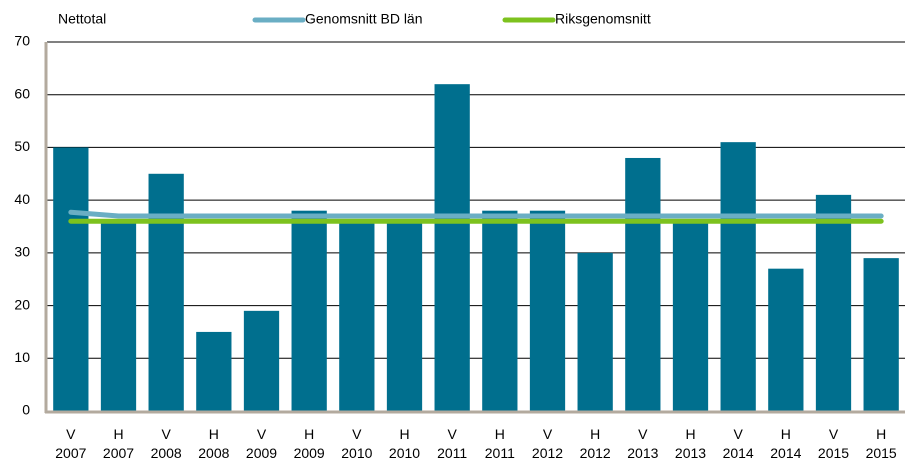  What do you see at coordinates (364, 19) in the screenshot?
I see `legend-label: Genomsnitt BD län` at bounding box center [364, 19].